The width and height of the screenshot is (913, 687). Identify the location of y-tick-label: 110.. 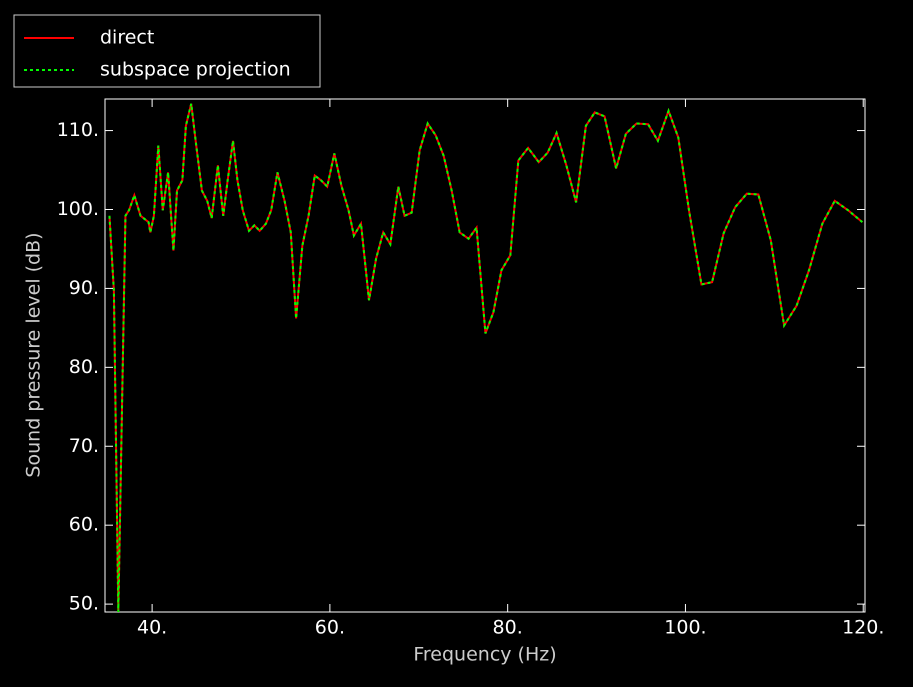
(78, 130).